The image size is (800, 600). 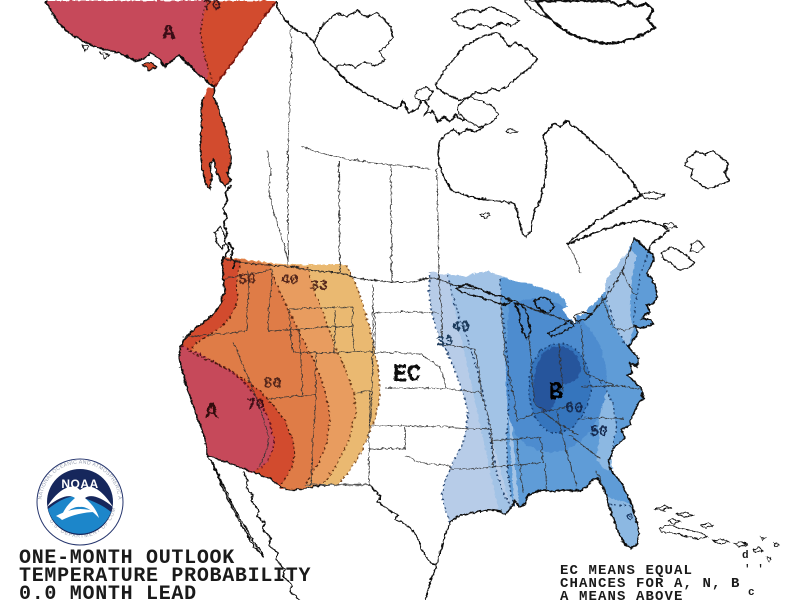 What do you see at coordinates (108, 591) in the screenshot?
I see `svg-text: 0.0 MONTH LEAD` at bounding box center [108, 591].